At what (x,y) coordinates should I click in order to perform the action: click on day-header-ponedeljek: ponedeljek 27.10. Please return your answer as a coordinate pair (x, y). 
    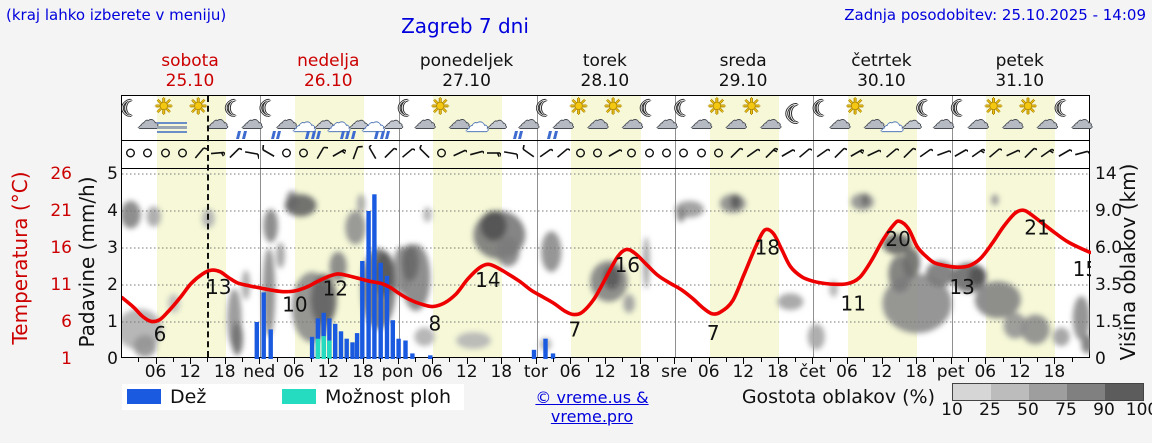
    Looking at the image, I should click on (466, 71).